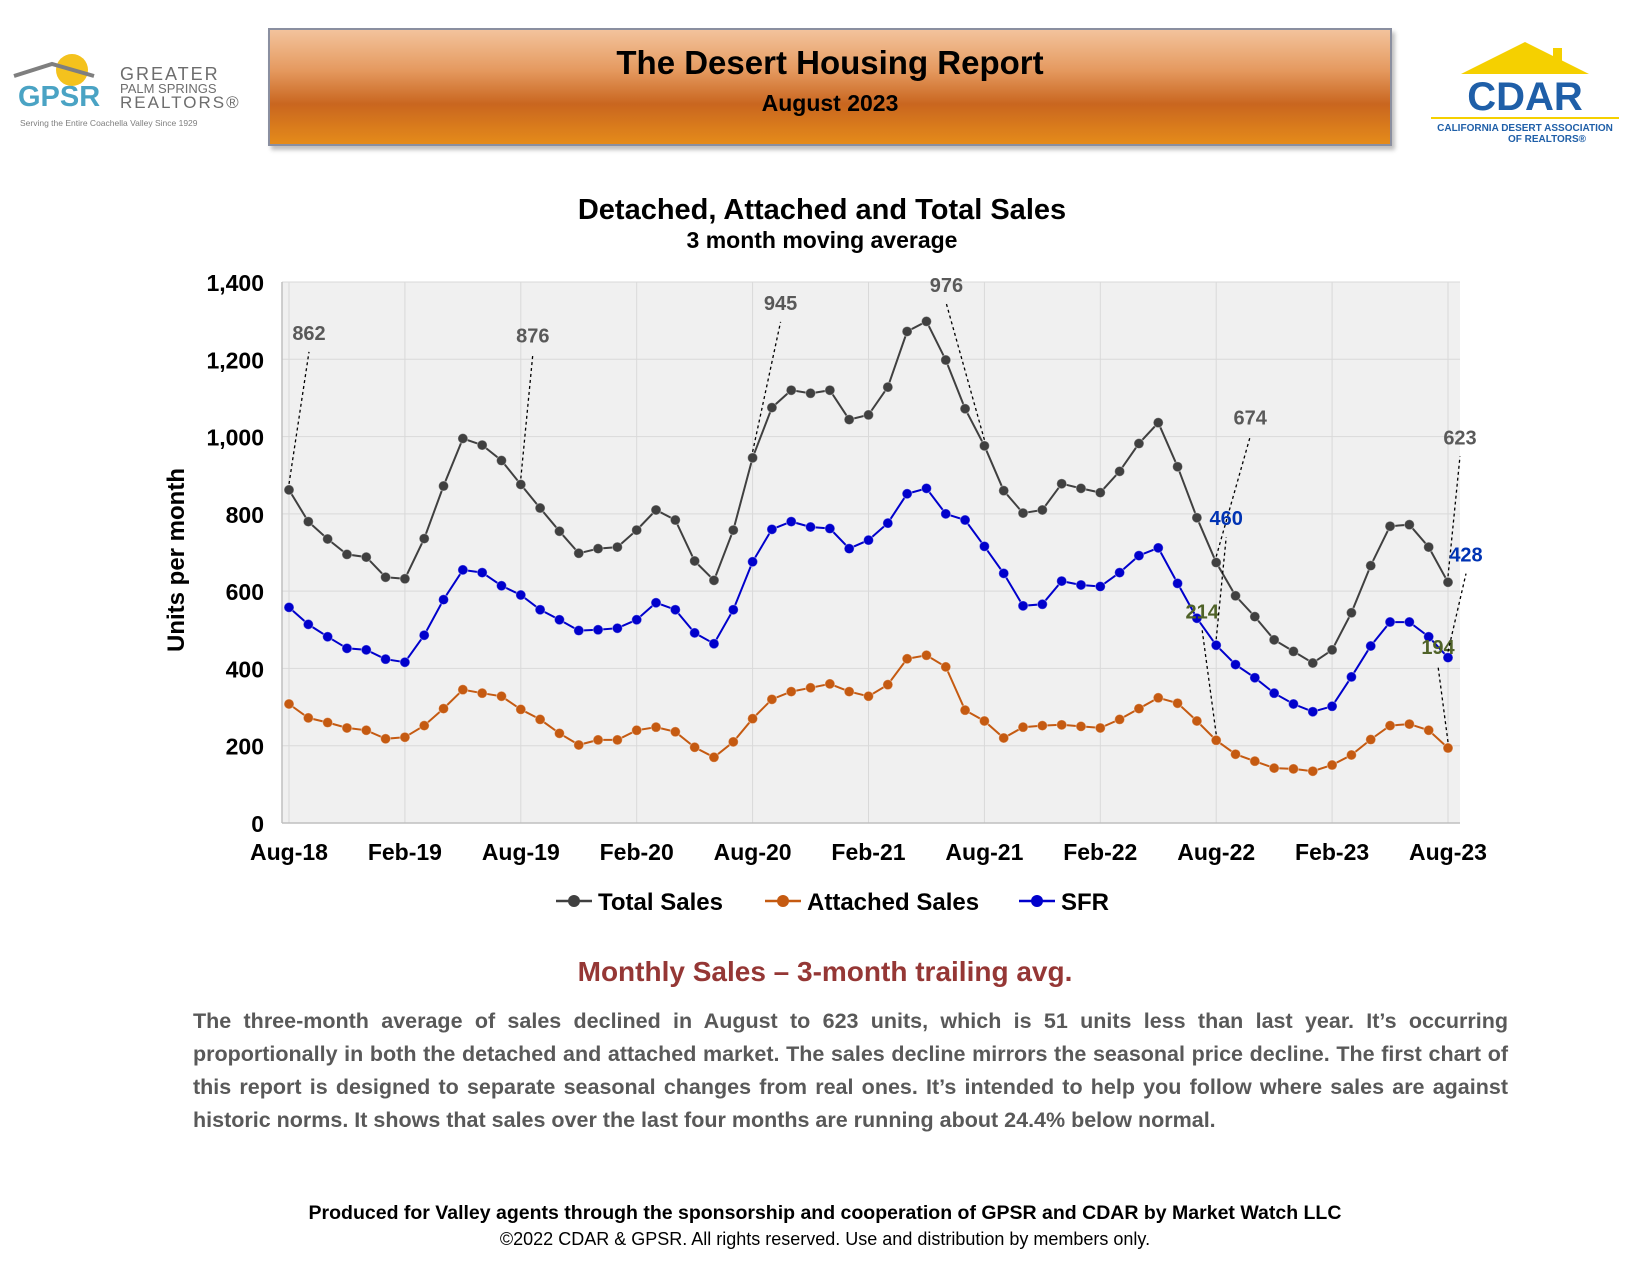  I want to click on report-title: The Desert Housing Report, so click(830, 62).